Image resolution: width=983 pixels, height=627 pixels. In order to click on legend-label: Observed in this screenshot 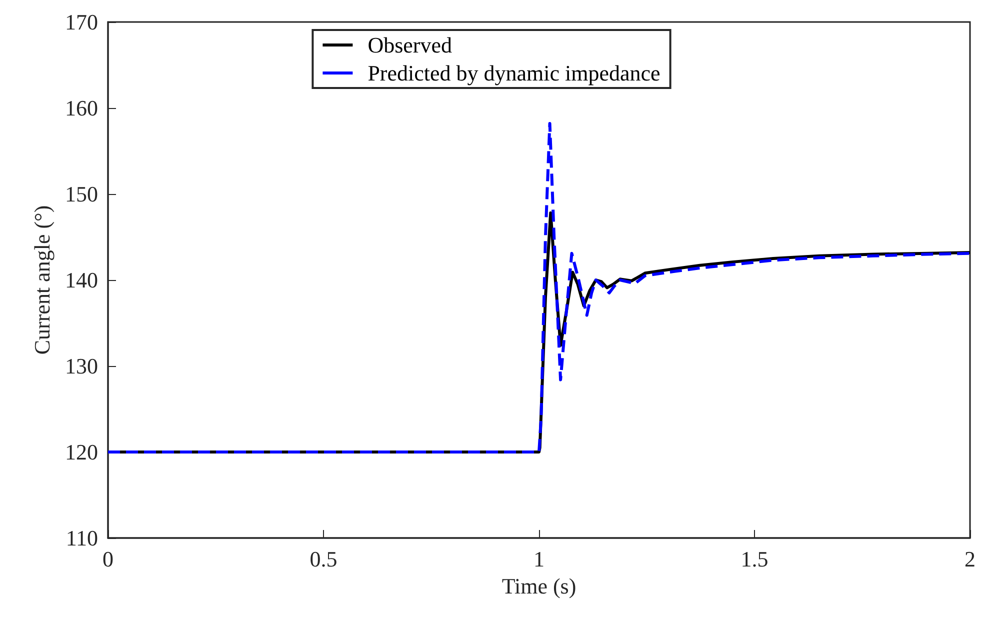, I will do `click(410, 45)`.